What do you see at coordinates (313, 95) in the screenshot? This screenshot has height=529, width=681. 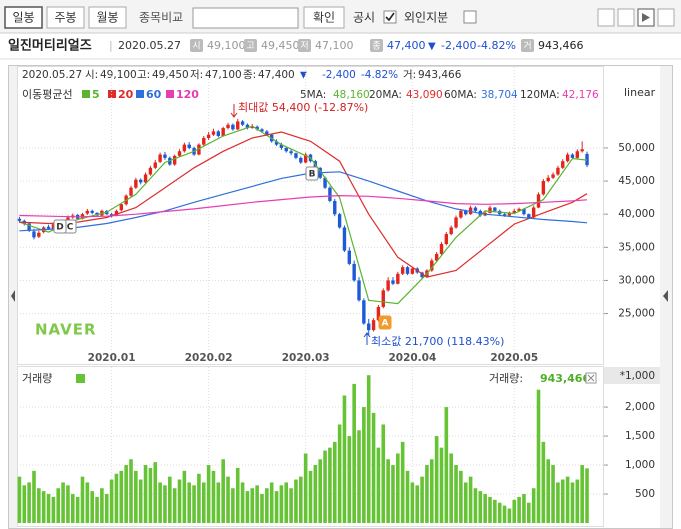 I see `ma-readout-label: 5MA:` at bounding box center [313, 95].